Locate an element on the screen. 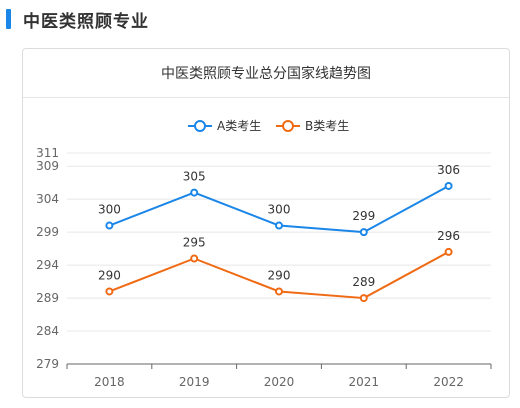 The width and height of the screenshot is (520, 408). y-tick-label-7: 311 is located at coordinates (47, 153).